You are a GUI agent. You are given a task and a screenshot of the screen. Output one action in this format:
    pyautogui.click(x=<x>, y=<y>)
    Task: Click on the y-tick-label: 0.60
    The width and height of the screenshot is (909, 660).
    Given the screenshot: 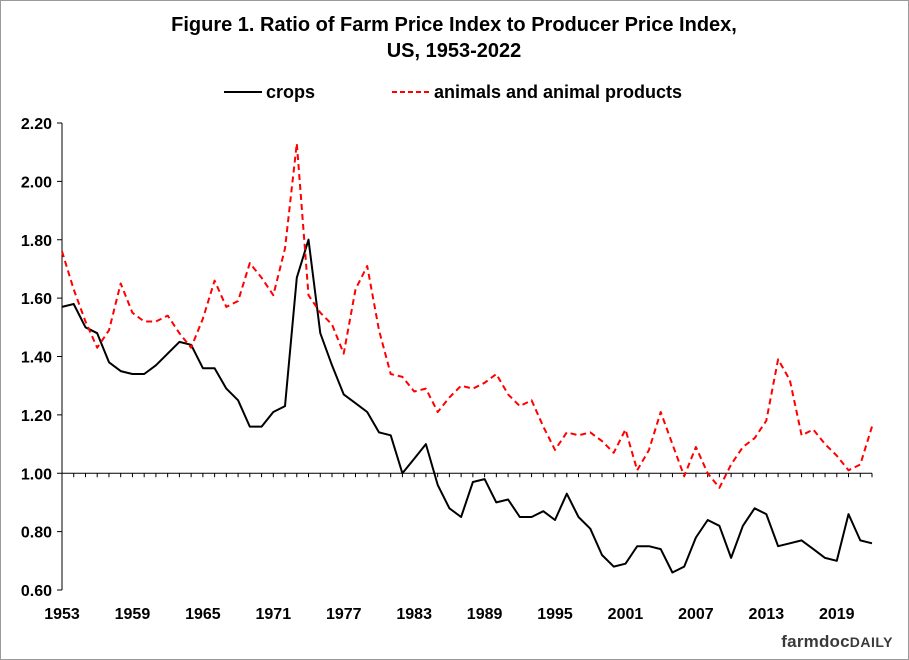 What is the action you would take?
    pyautogui.click(x=36, y=591)
    